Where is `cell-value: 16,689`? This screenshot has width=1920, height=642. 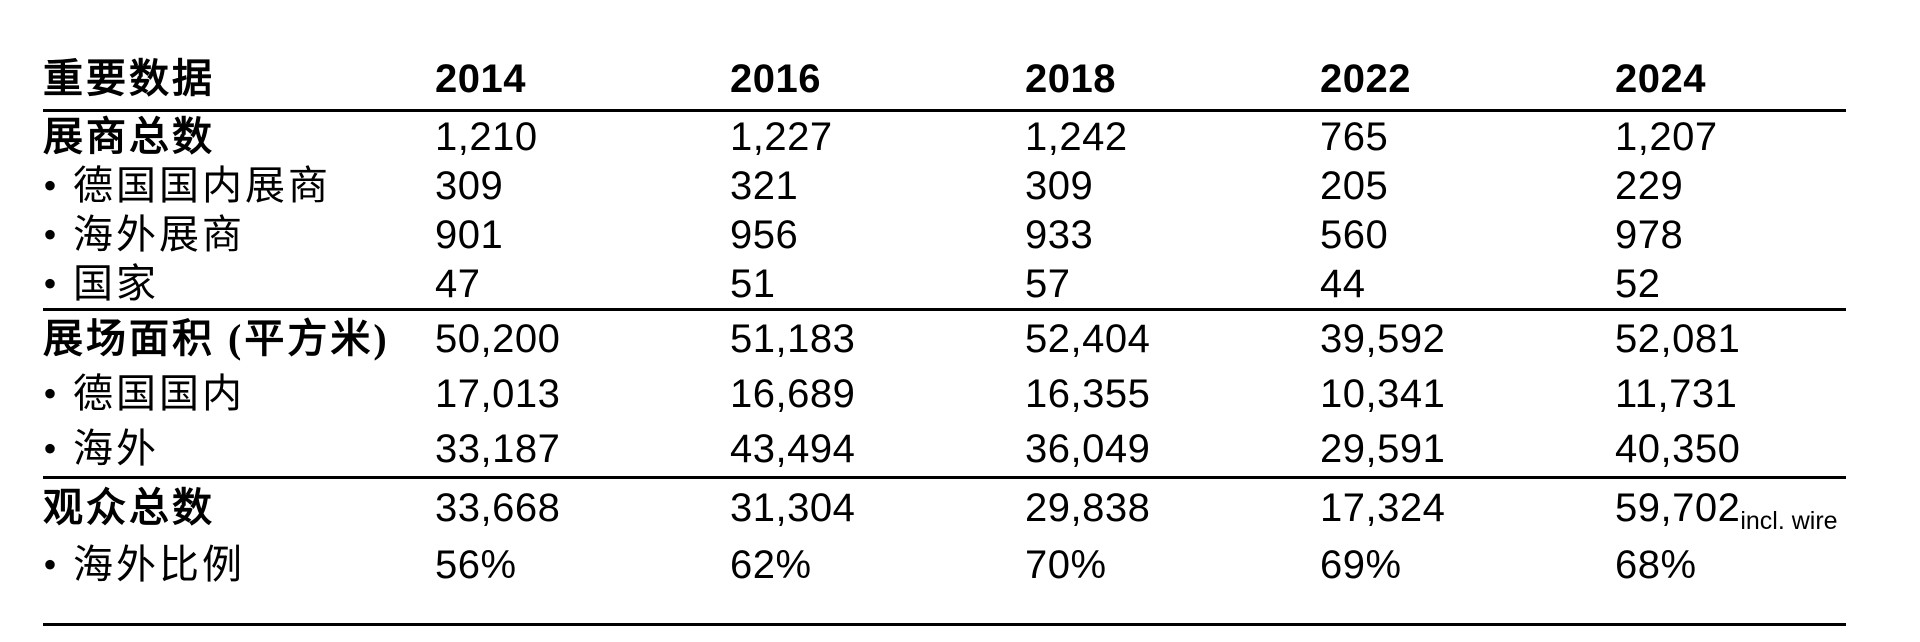 cell-value: 16,689 is located at coordinates (793, 393).